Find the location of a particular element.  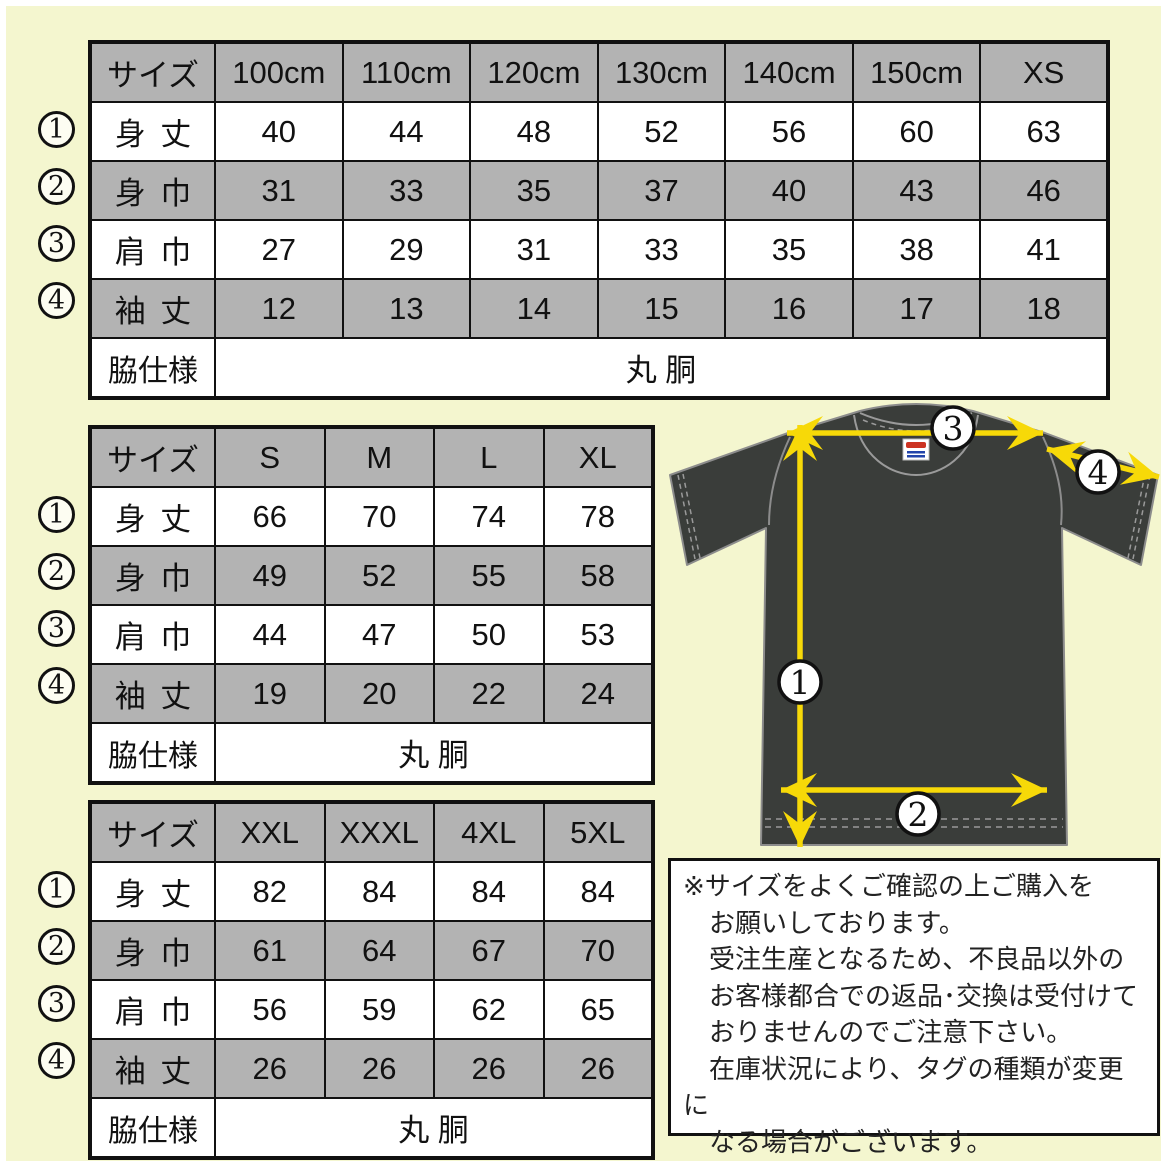

size-value: 14 is located at coordinates (534, 308).